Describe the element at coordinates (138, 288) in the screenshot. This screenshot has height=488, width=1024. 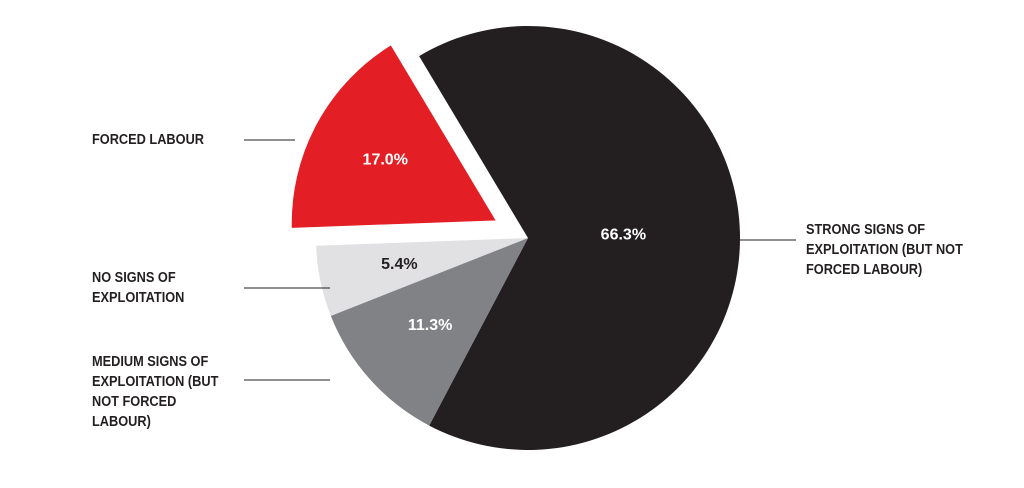
I see `category-label: NO SIGNS OF EXPLOITATION` at that location.